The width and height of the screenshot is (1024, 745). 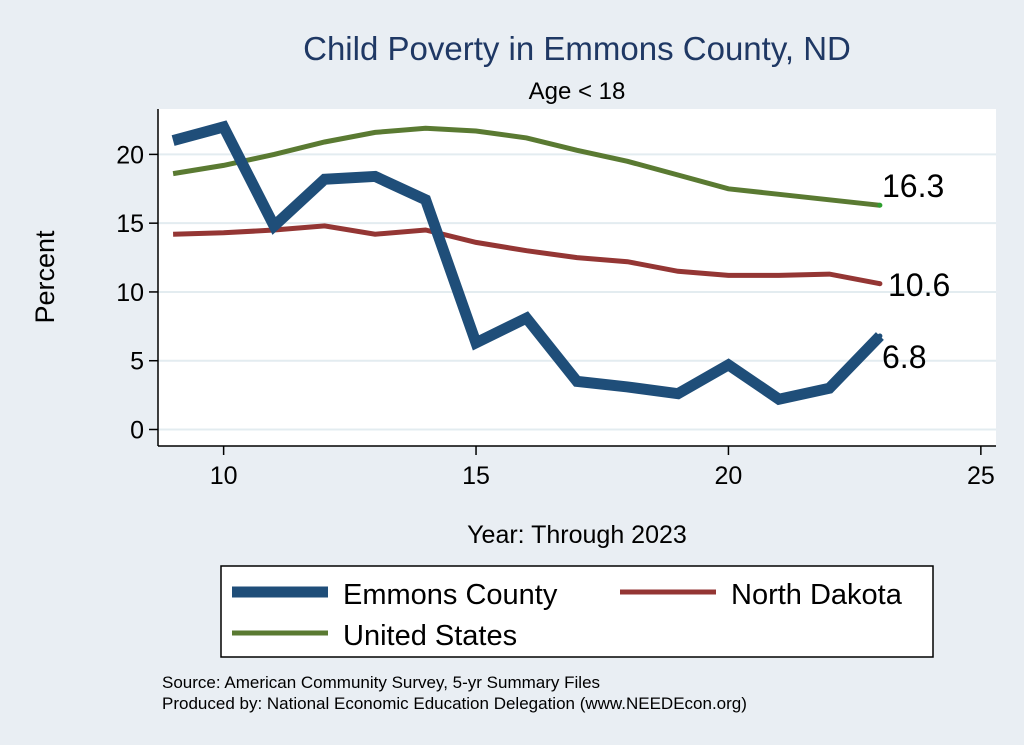 What do you see at coordinates (577, 535) in the screenshot?
I see `x-axis-title: Year: Through 2023` at bounding box center [577, 535].